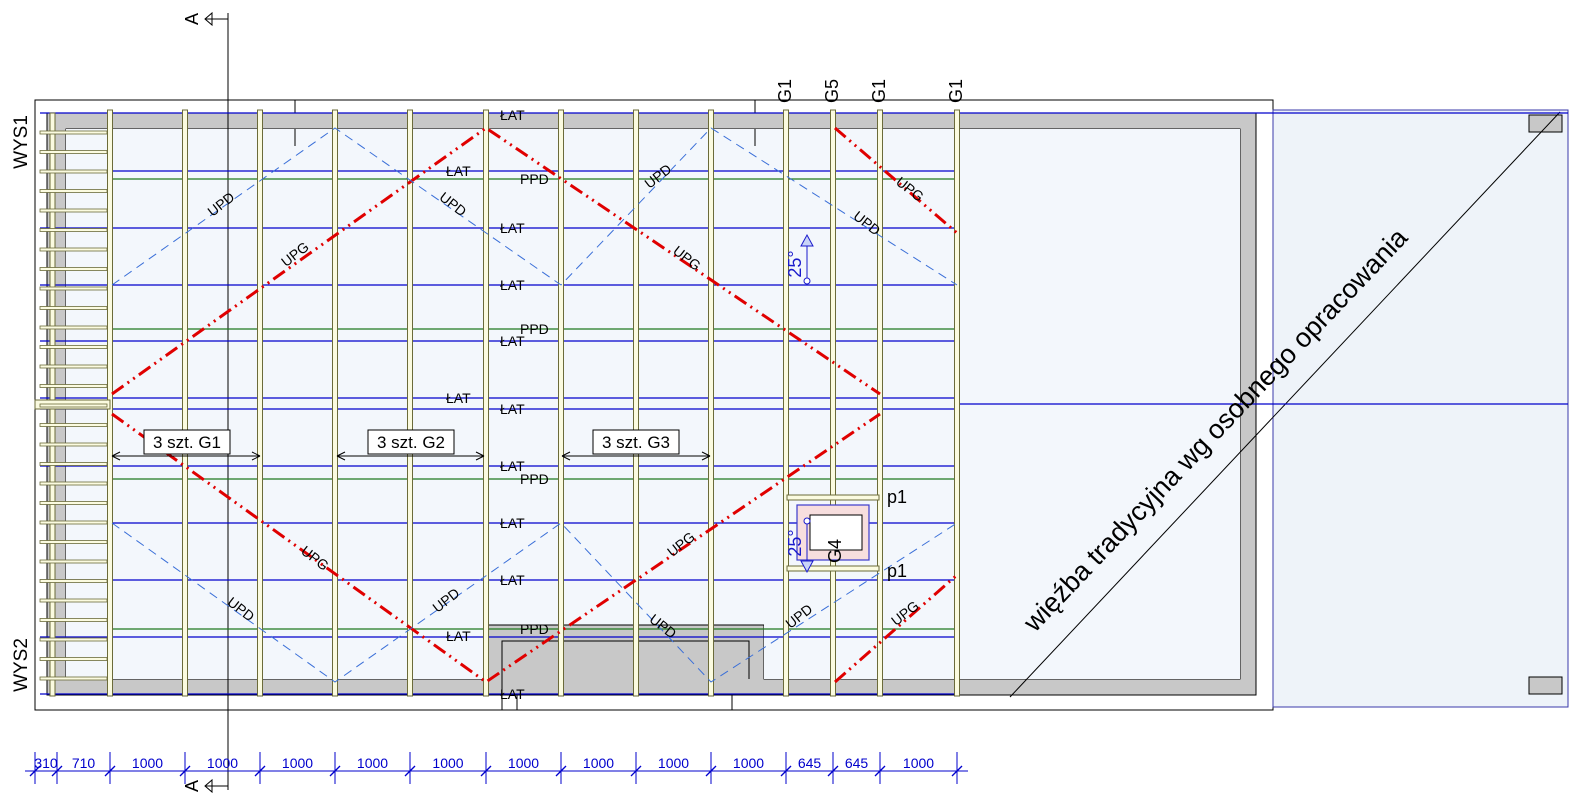  I want to click on beam-label-top: p1, so click(897, 497).